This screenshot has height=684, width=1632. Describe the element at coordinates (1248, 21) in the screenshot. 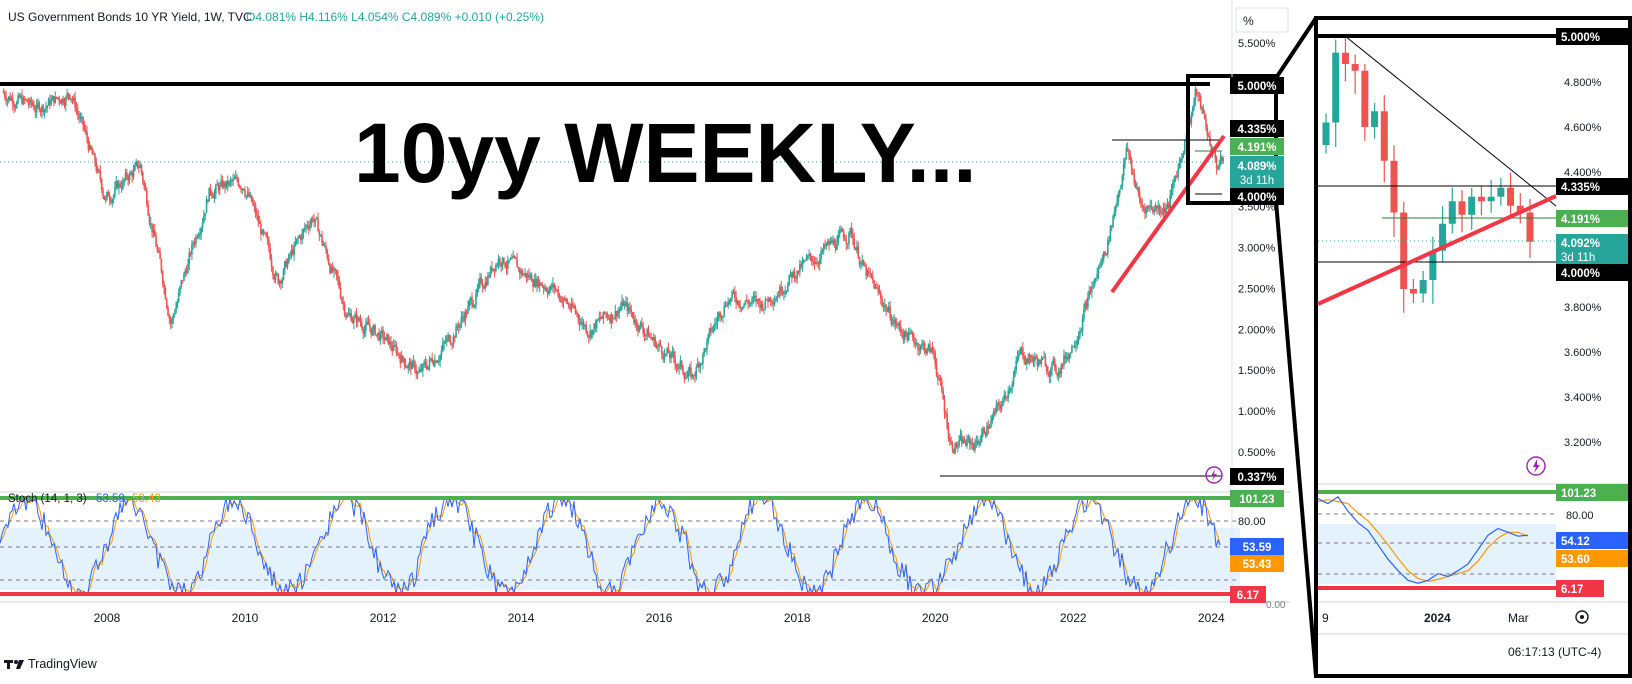

I see `unit-button-label: %` at that location.